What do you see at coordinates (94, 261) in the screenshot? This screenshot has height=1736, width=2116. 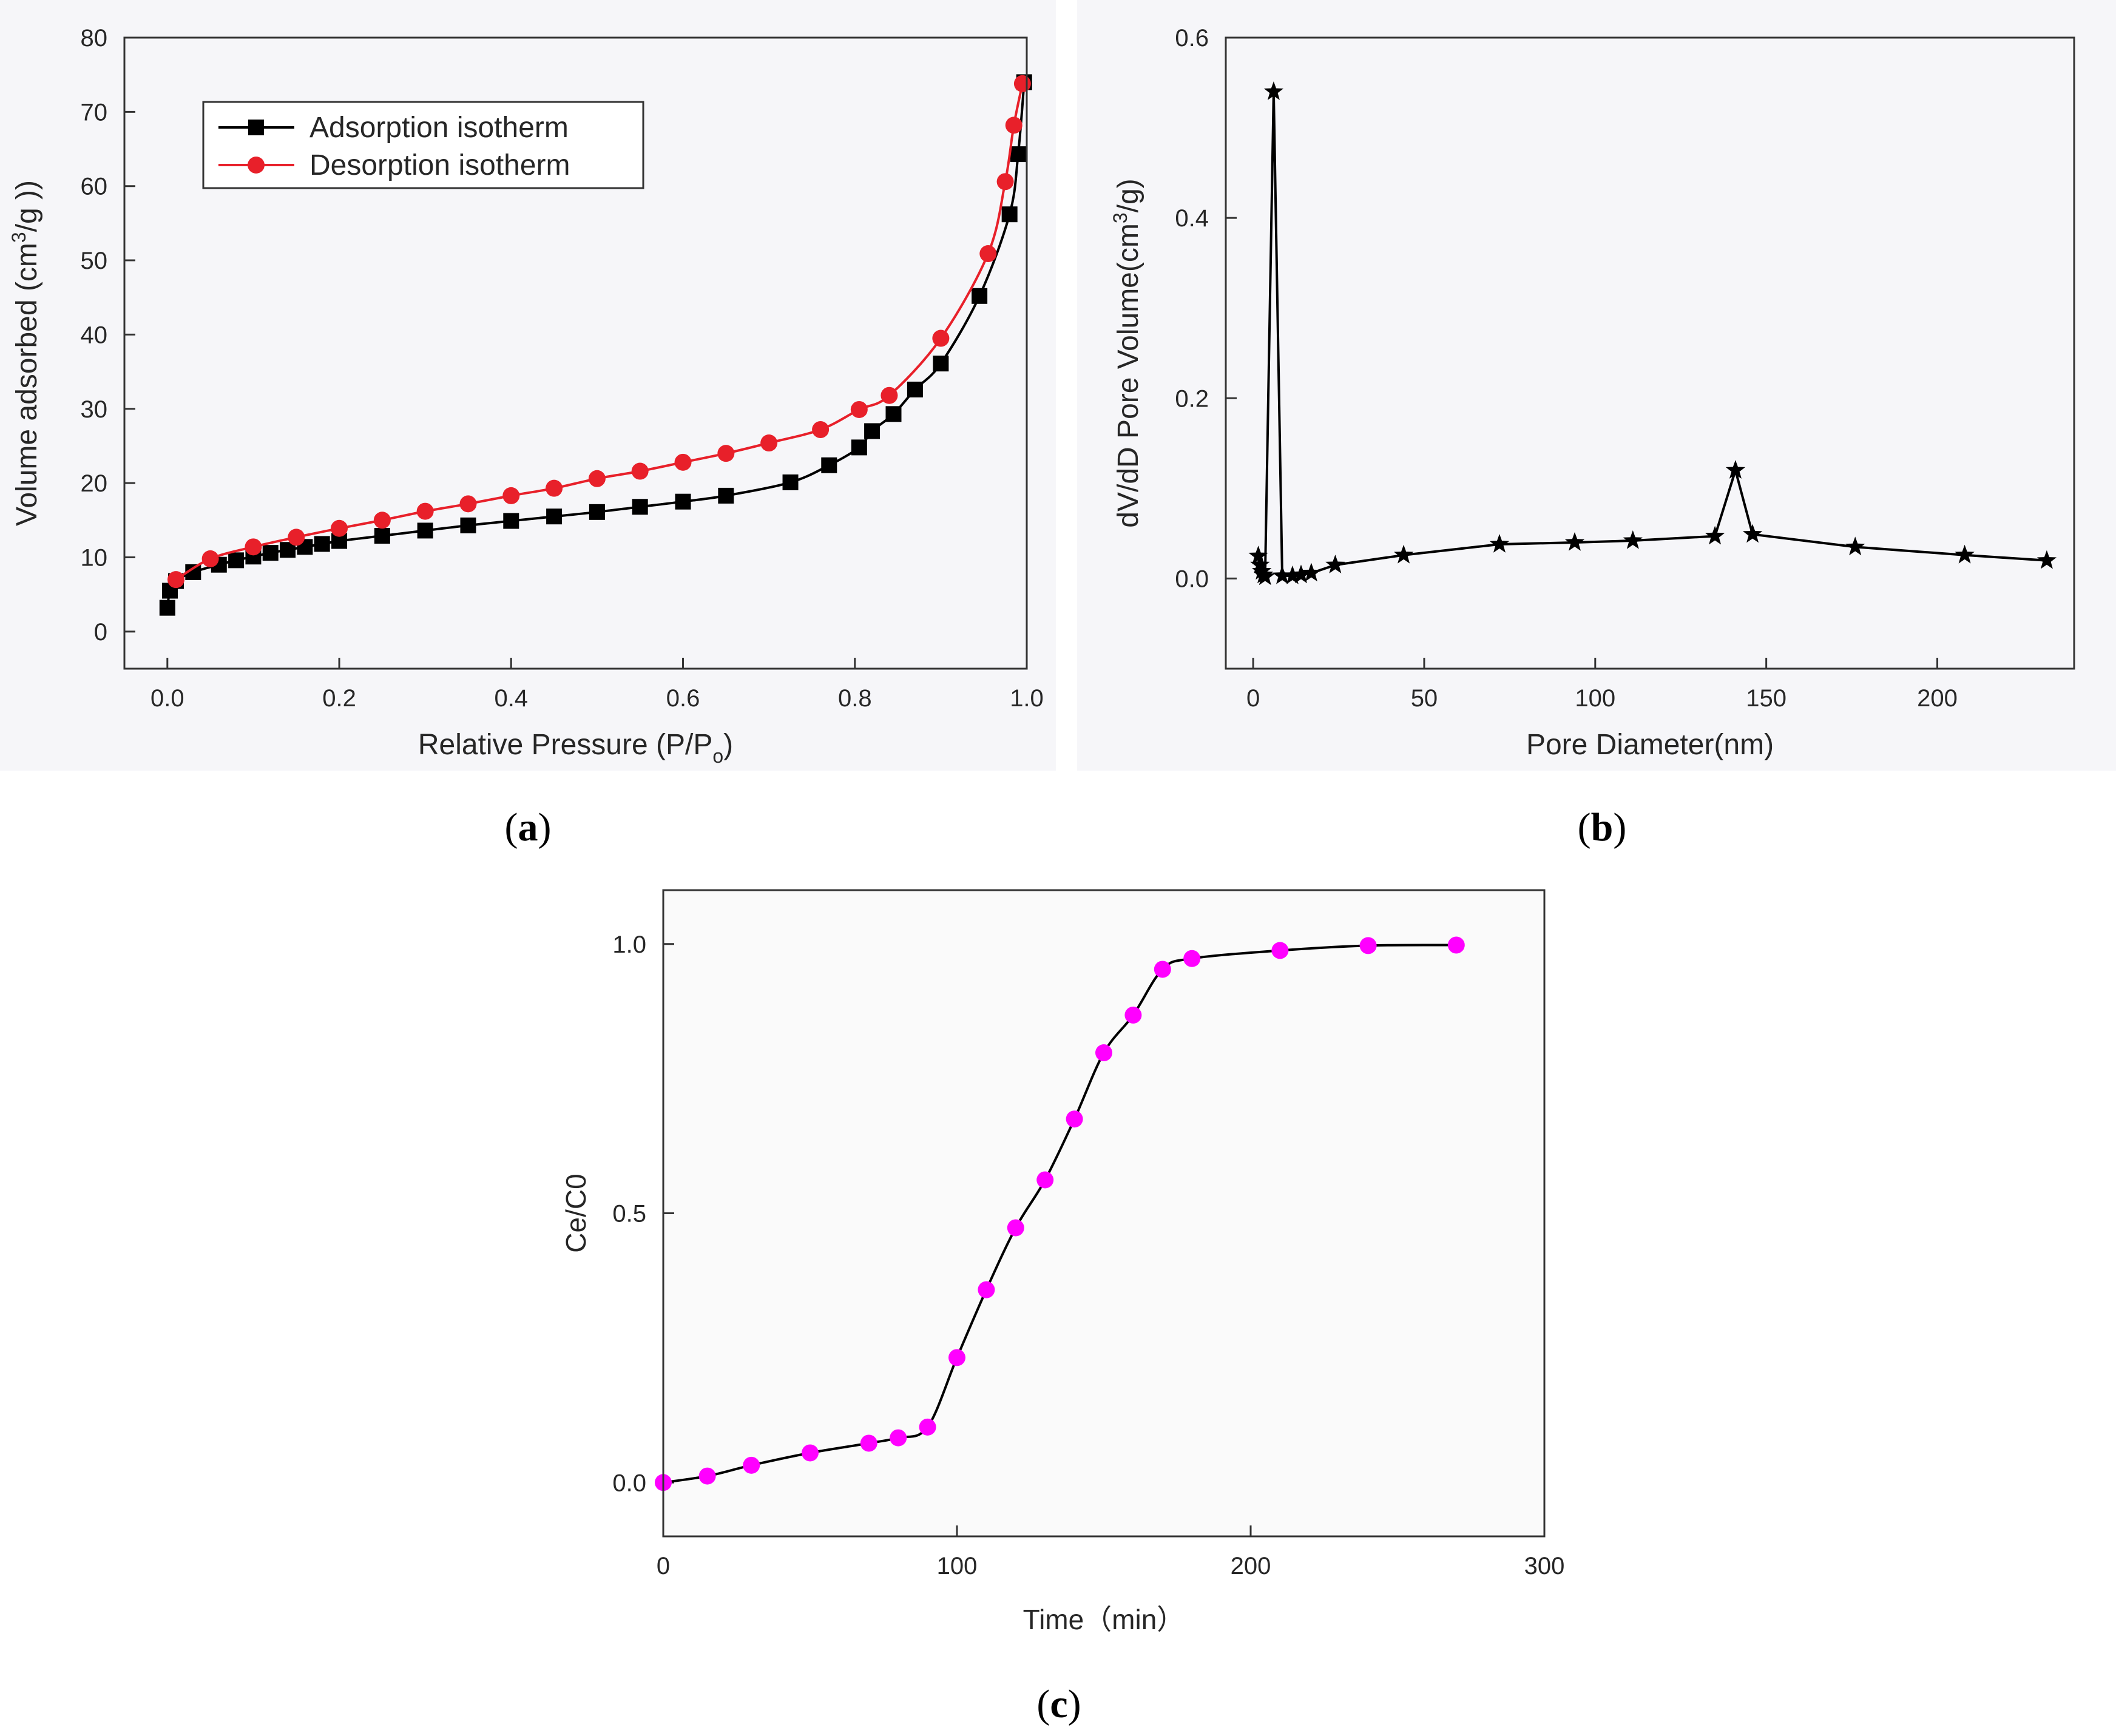 I see `y-tick-label: 50` at bounding box center [94, 261].